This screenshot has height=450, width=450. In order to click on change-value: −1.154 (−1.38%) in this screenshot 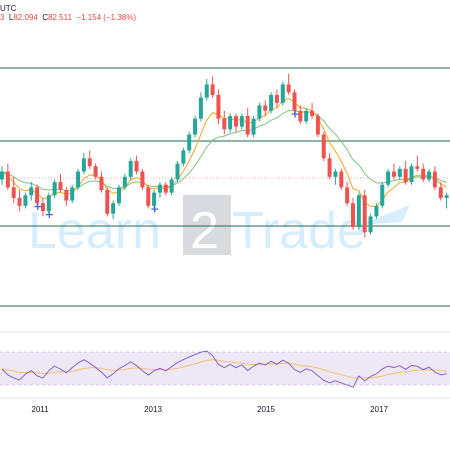, I will do `click(106, 17)`.